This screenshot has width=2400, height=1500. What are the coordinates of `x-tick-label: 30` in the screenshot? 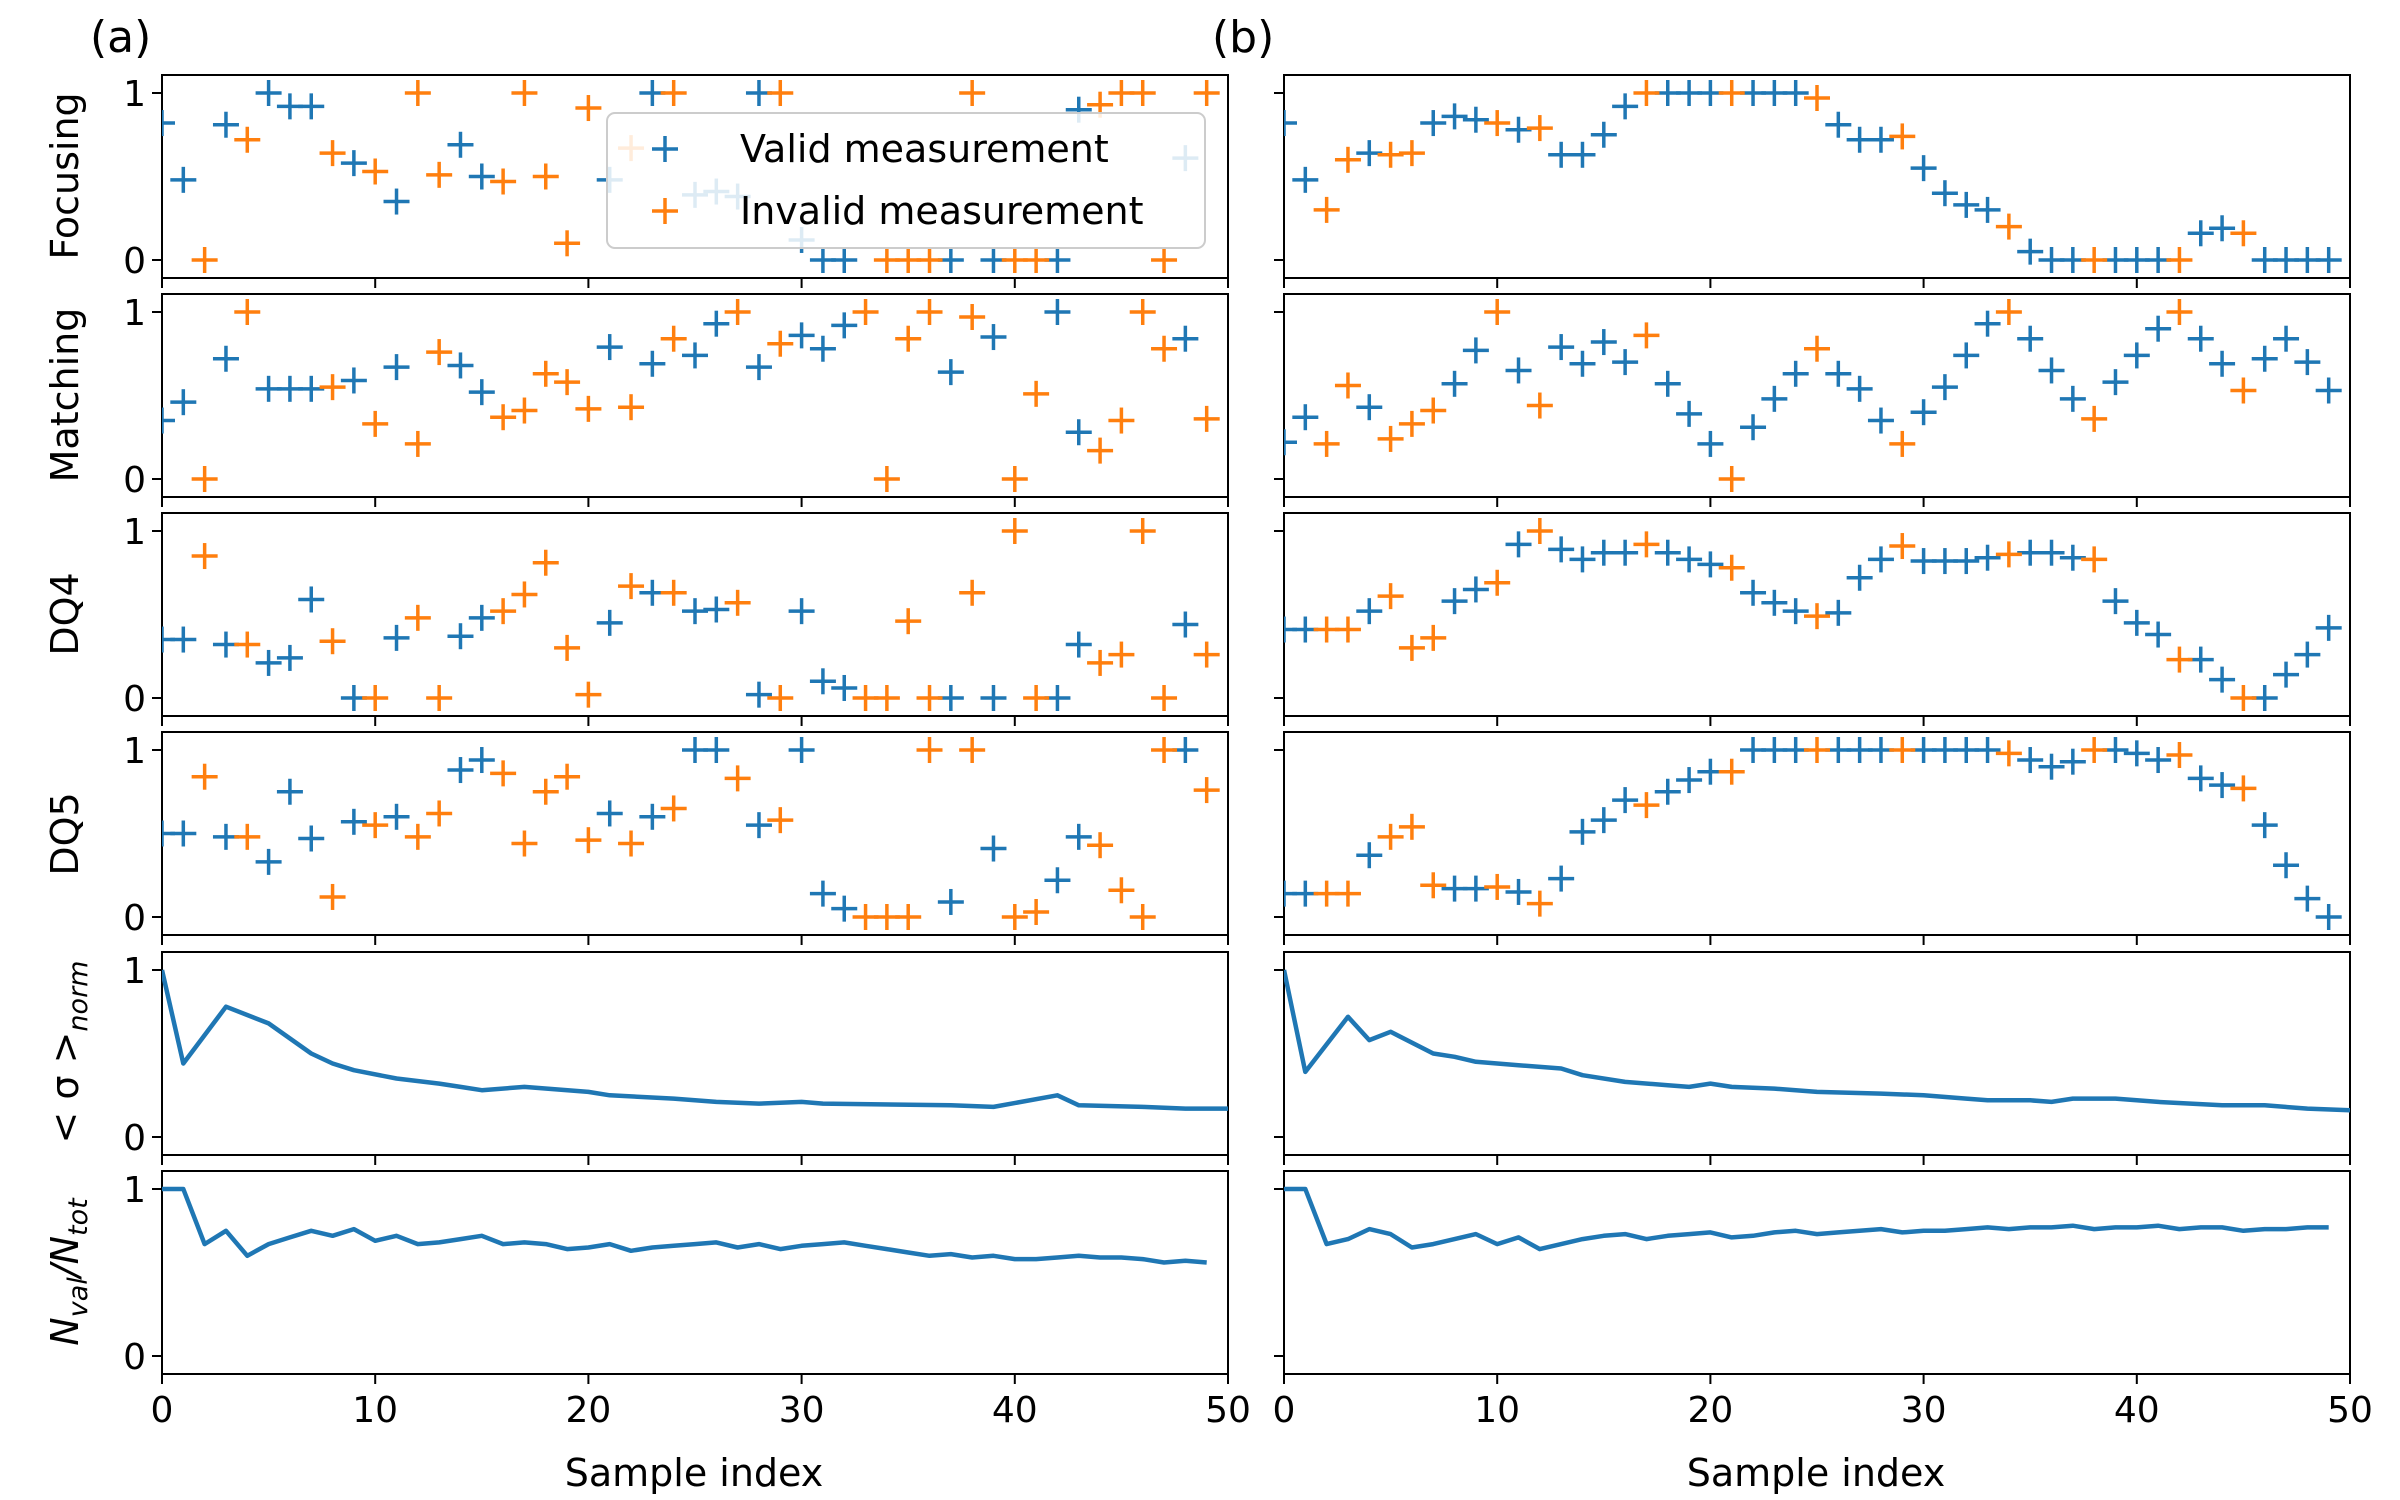 It's located at (802, 1410).